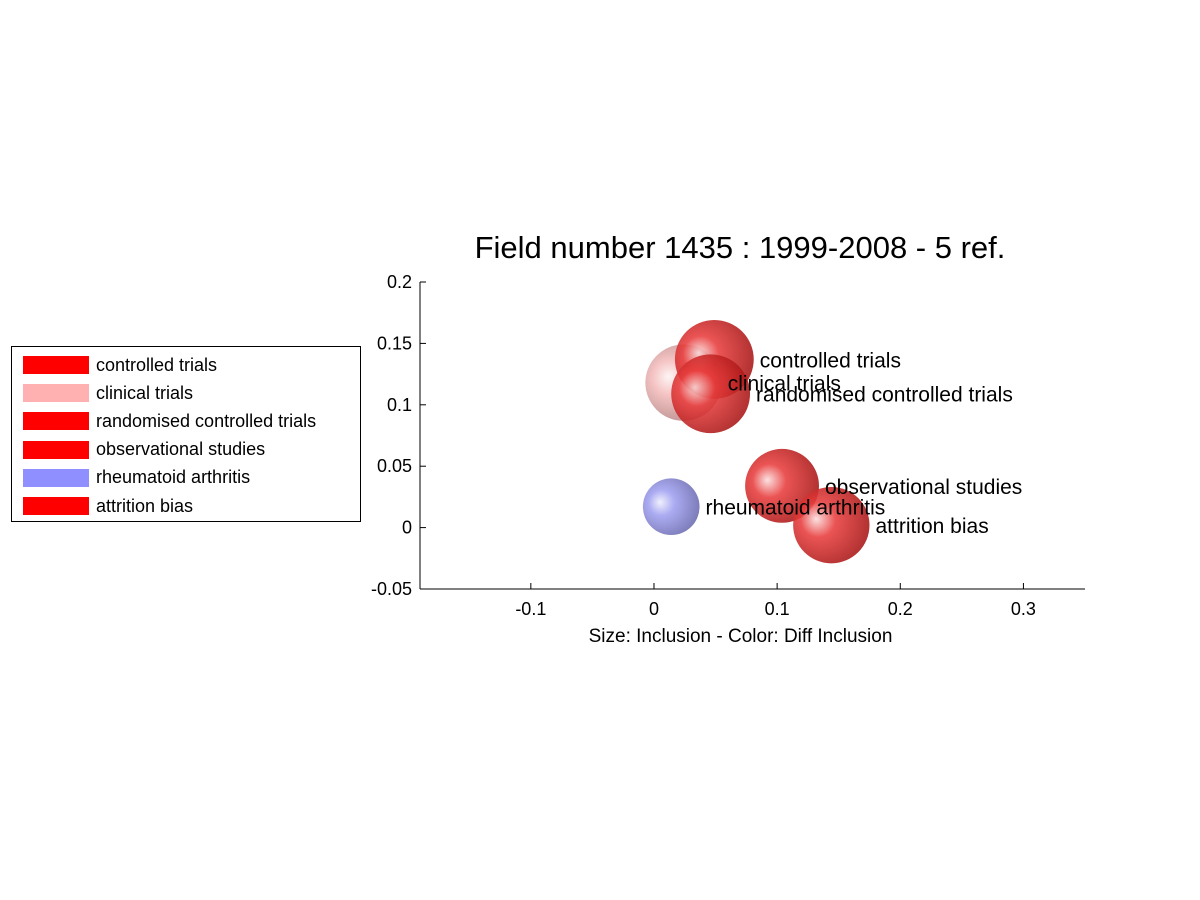 The width and height of the screenshot is (1200, 900). I want to click on x-tick-label: 0.2, so click(900, 609).